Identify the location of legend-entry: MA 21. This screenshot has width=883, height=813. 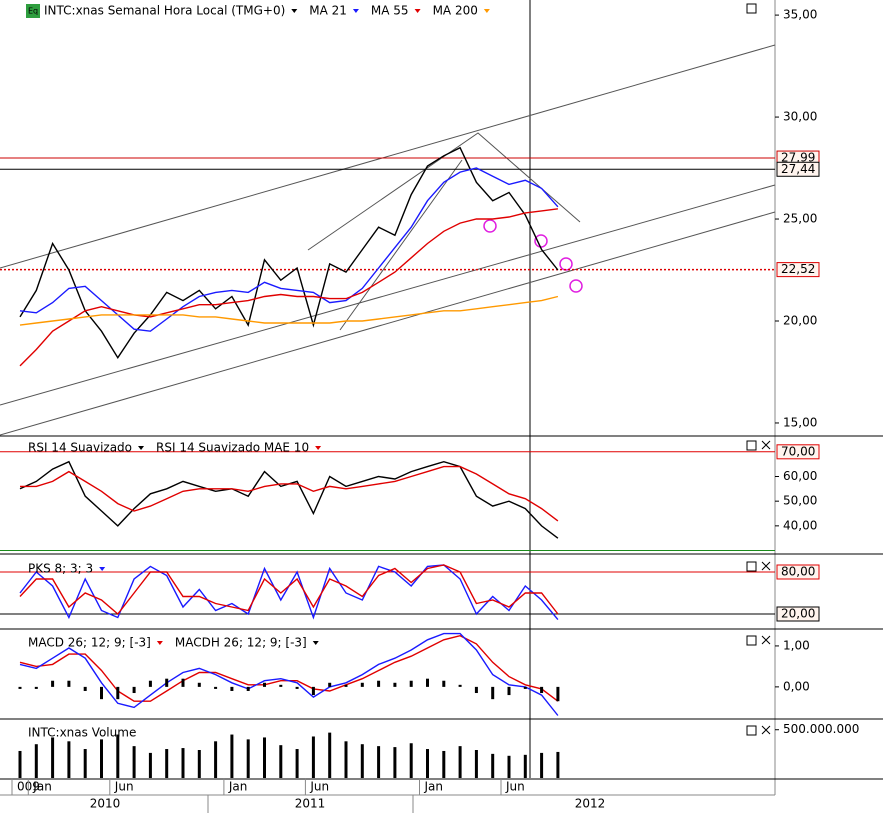
(328, 11).